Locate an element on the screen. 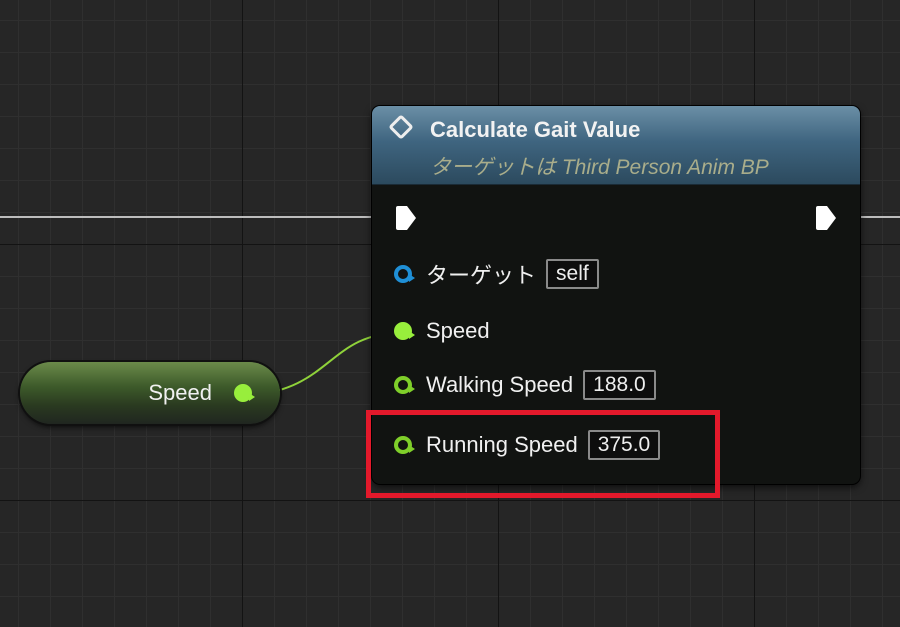  pin-row-speed: Speed is located at coordinates (442, 331).